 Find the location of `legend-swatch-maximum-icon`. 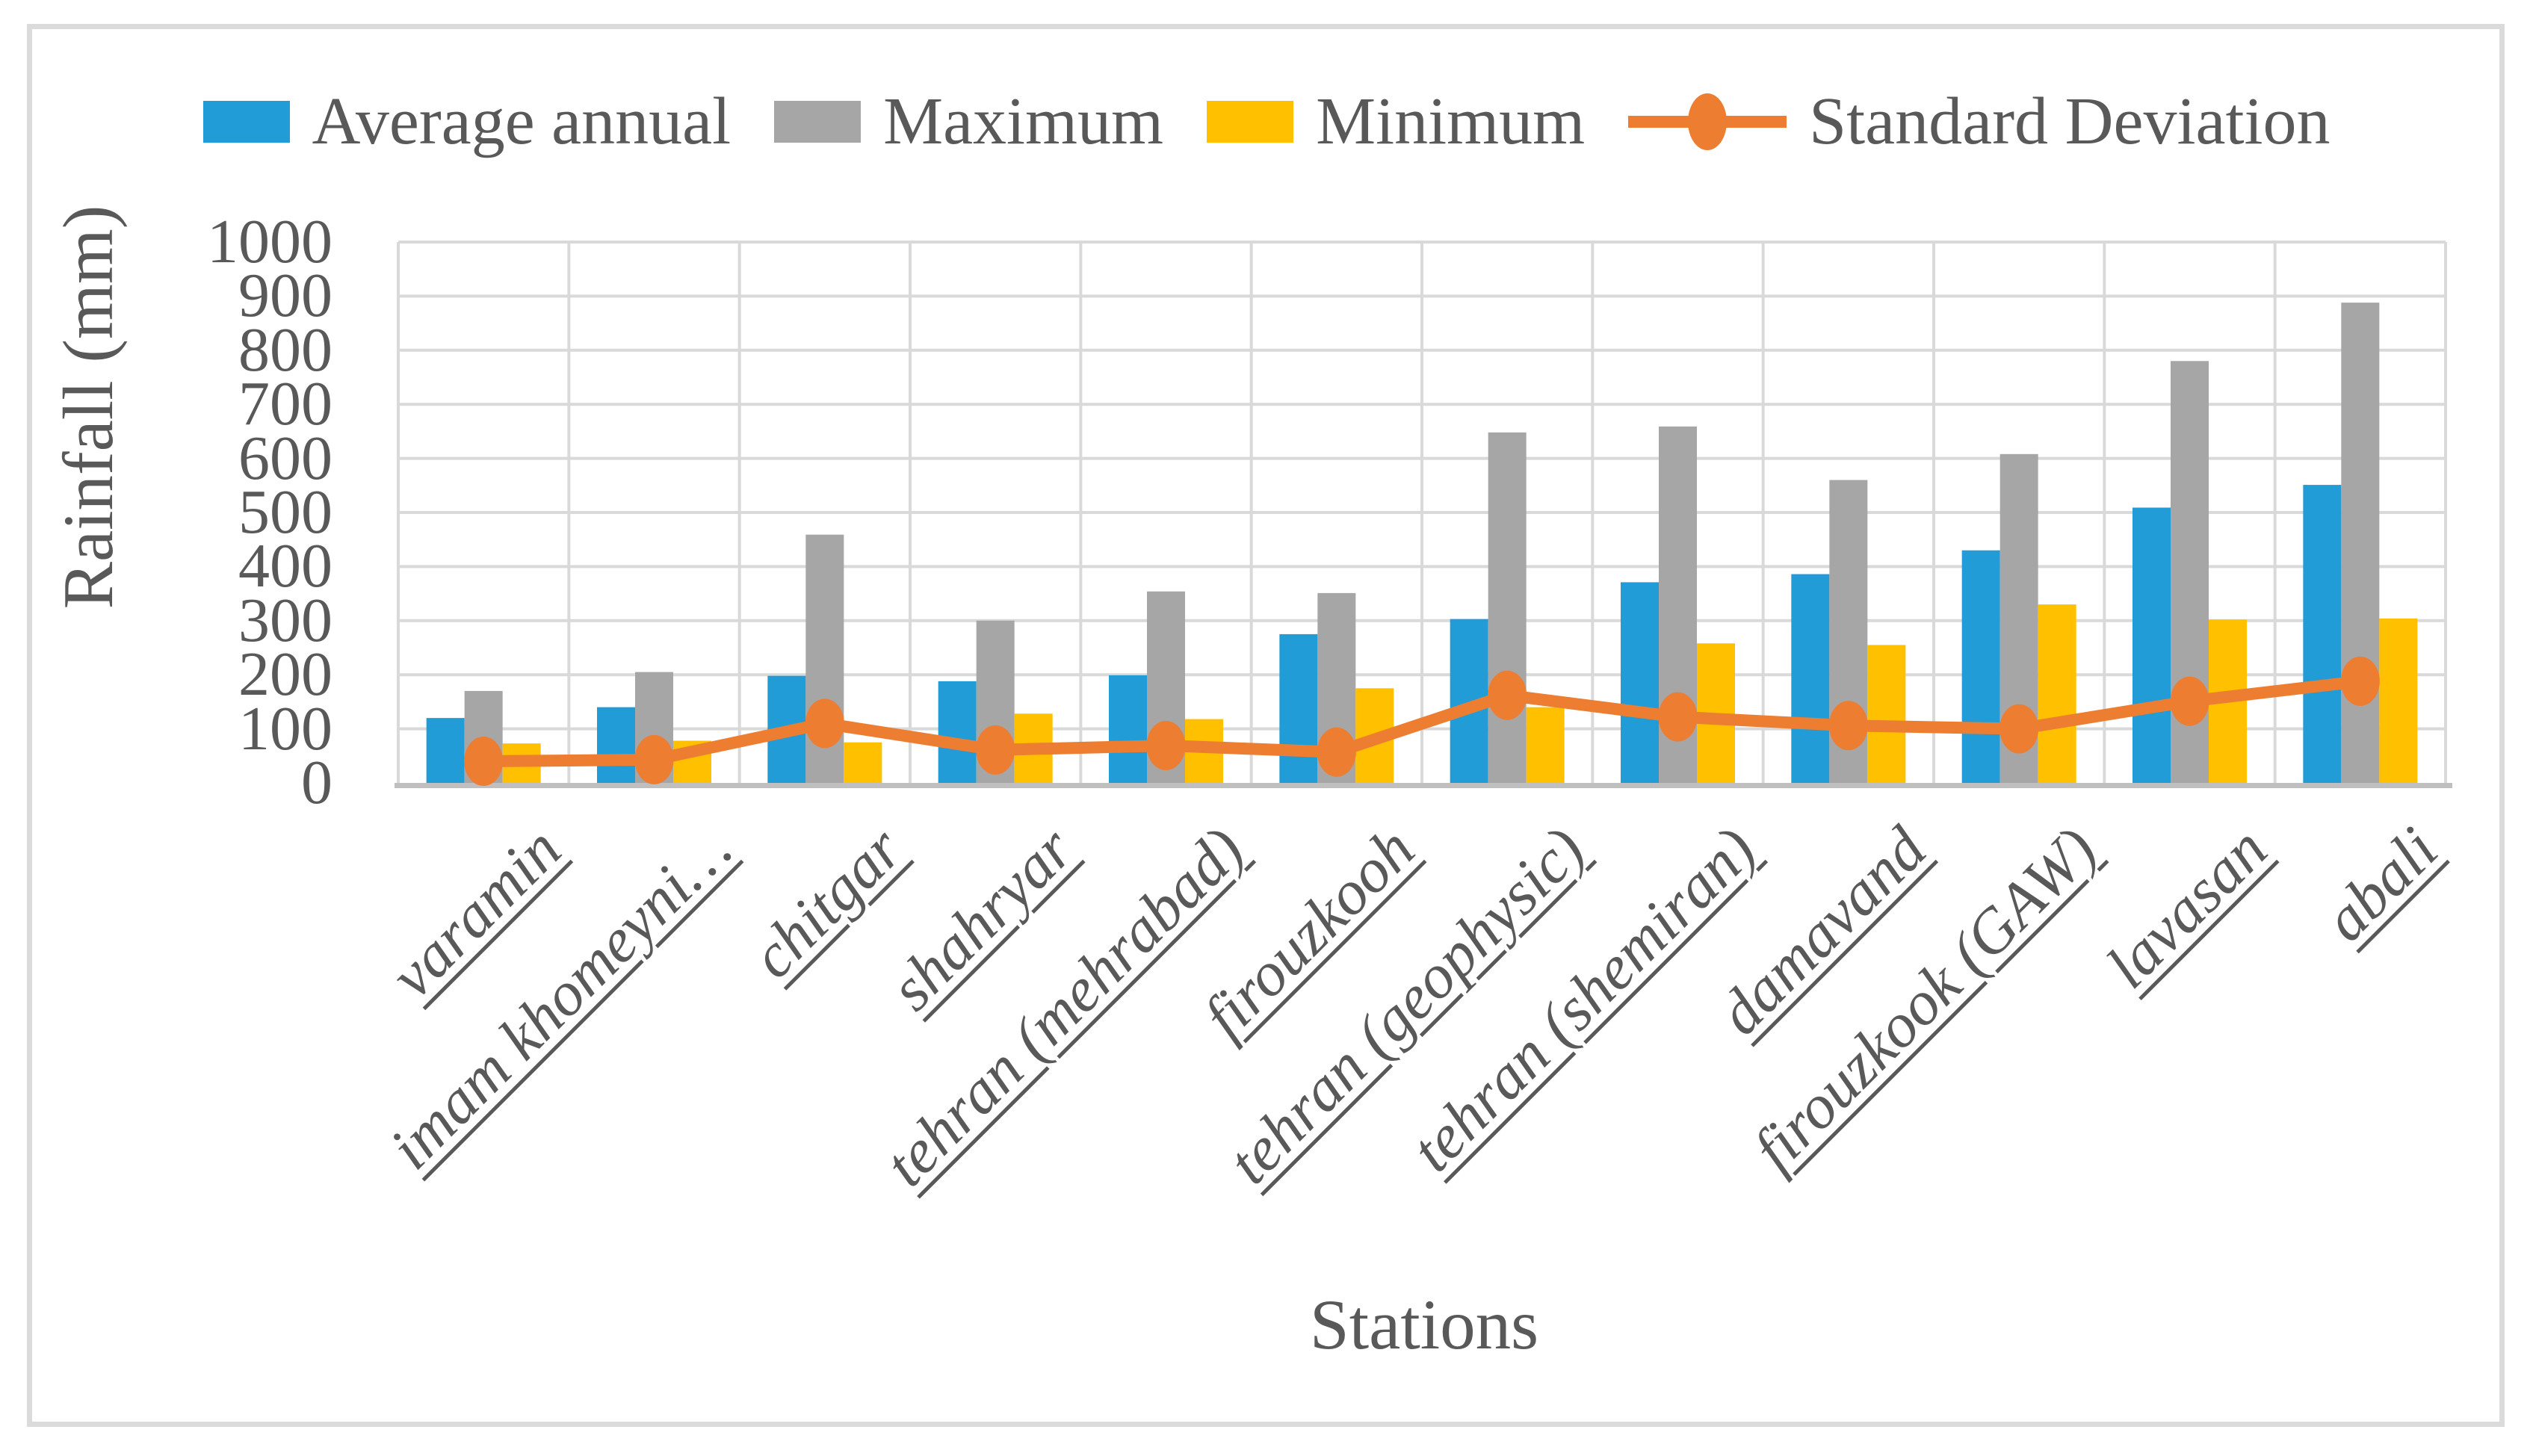

legend-swatch-maximum-icon is located at coordinates (818, 122).